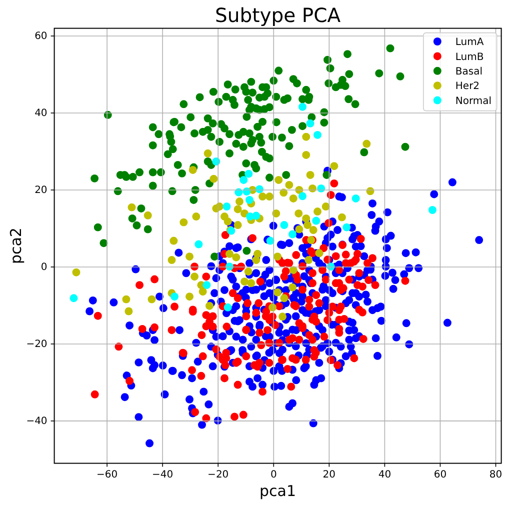  What do you see at coordinates (467, 86) in the screenshot?
I see `legend-label: Her2` at bounding box center [467, 86].